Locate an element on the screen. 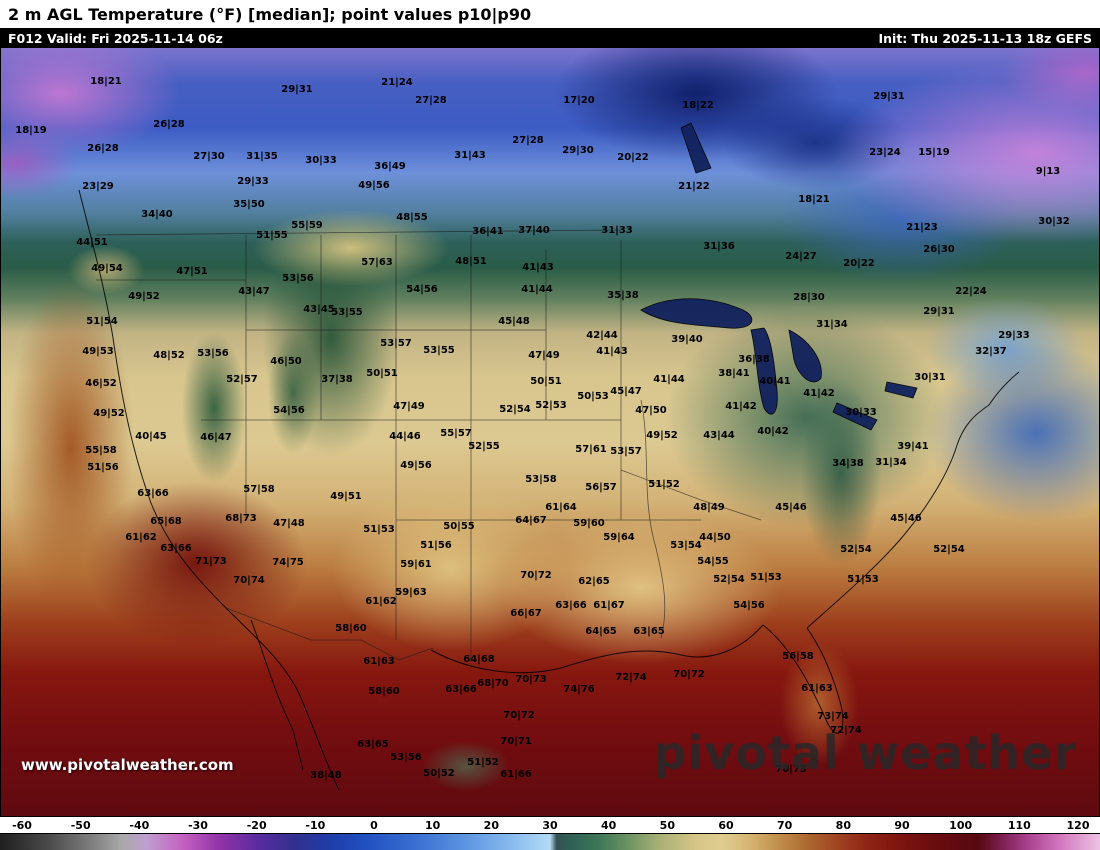 This screenshot has width=1100, height=850. point-value: 34|40 is located at coordinates (157, 214).